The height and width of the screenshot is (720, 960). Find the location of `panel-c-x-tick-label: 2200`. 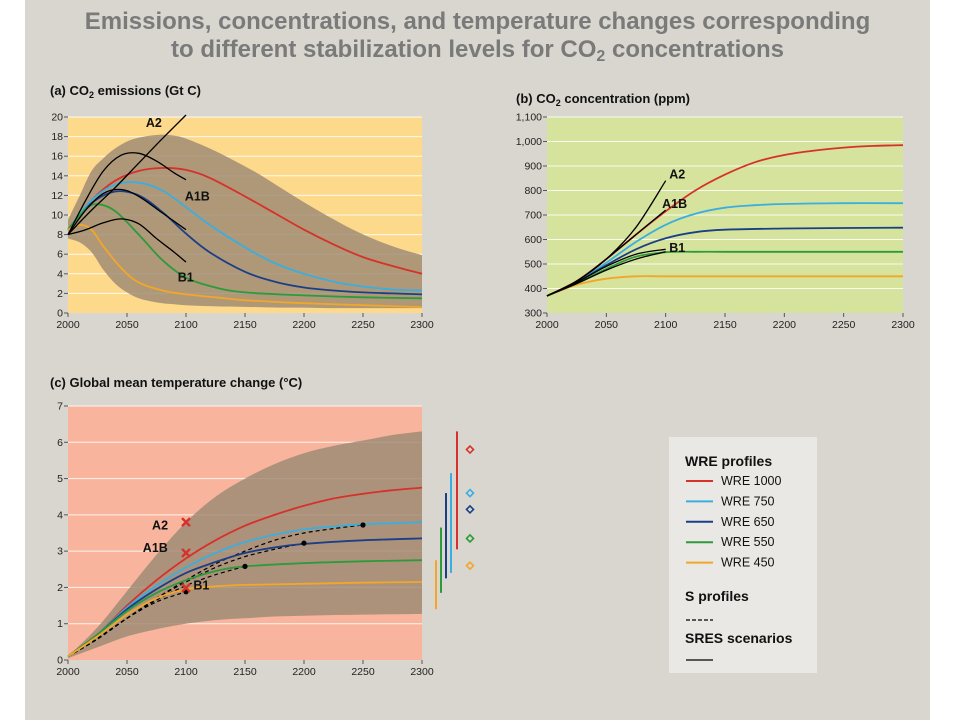

panel-c-x-tick-label: 2200 is located at coordinates (304, 672).